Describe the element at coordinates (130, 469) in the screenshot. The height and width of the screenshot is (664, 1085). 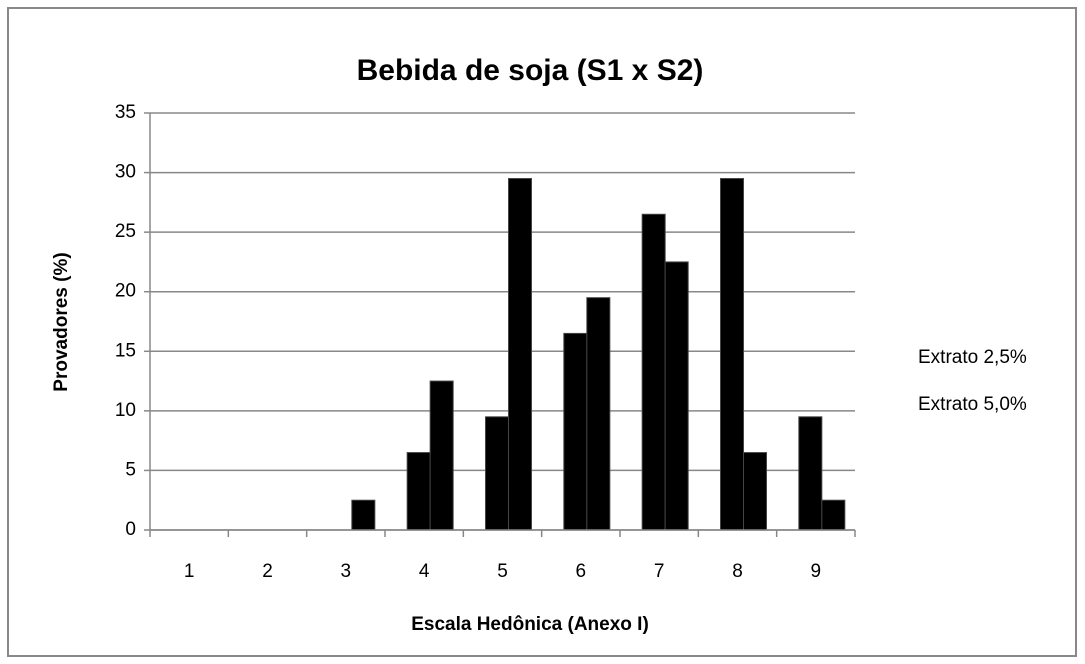
I see `y-tick-label: 5` at that location.